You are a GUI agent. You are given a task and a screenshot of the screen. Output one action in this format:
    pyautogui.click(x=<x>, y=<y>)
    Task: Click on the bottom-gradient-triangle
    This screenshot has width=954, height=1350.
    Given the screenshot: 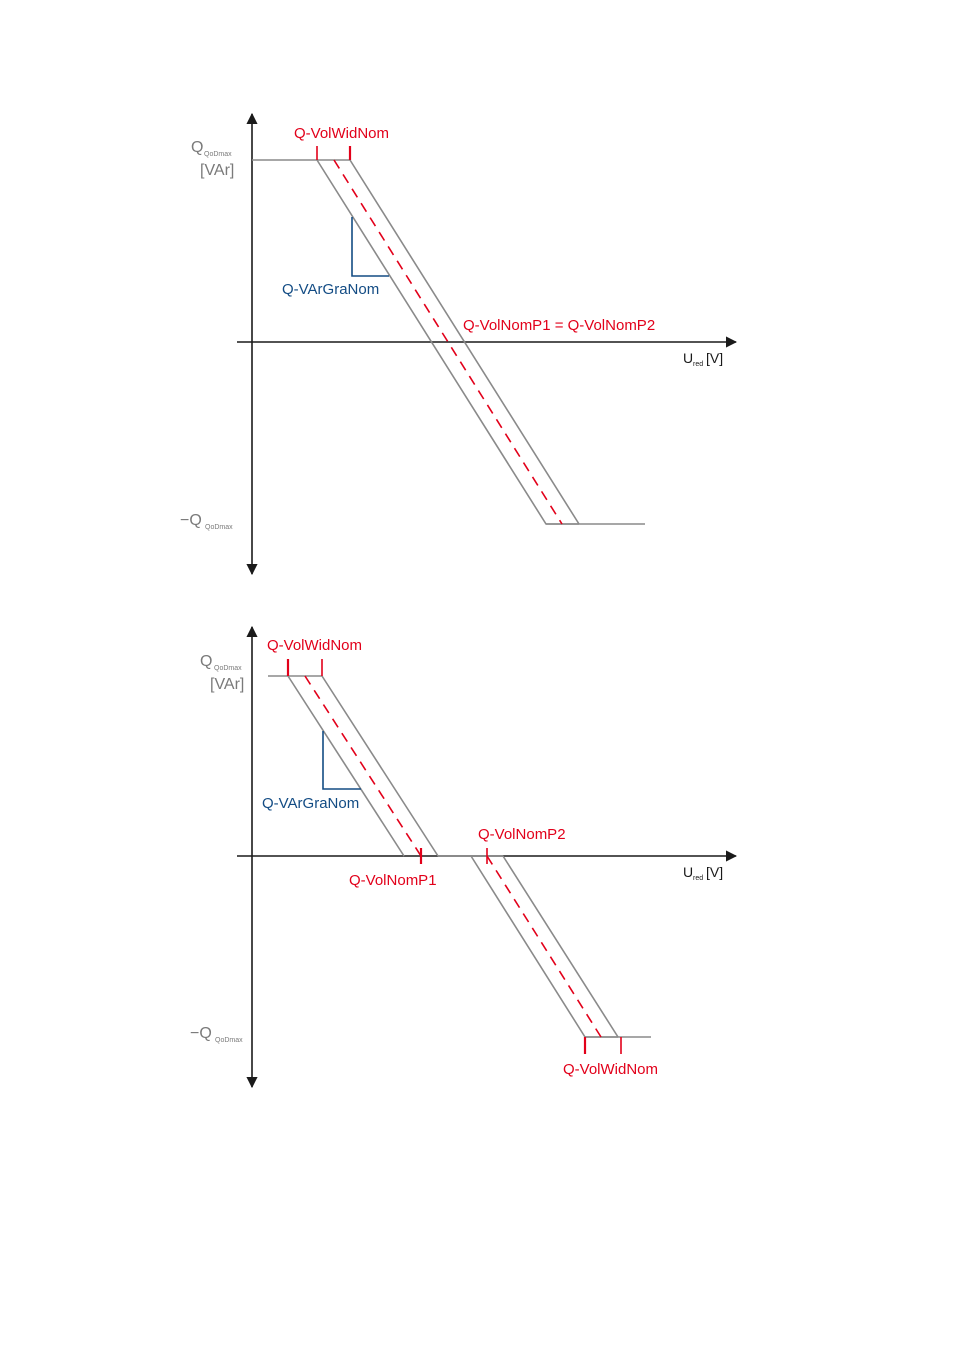 What is the action you would take?
    pyautogui.click(x=341, y=760)
    